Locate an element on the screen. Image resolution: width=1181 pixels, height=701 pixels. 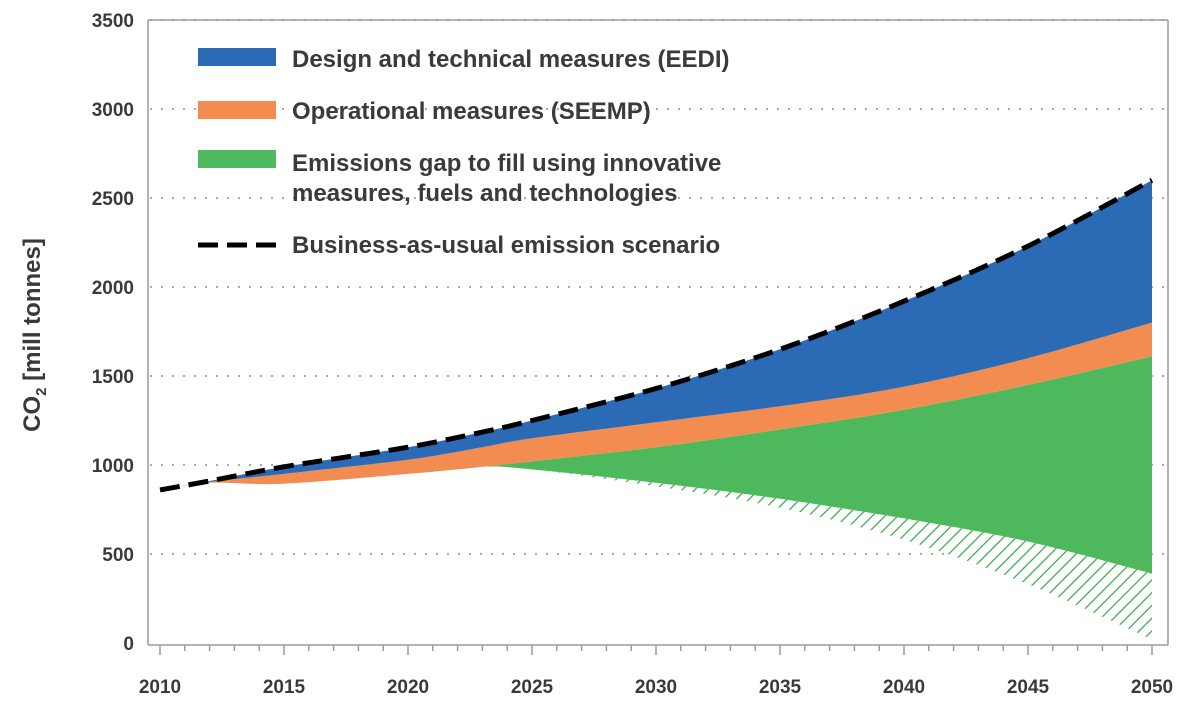
x-tick-label: 2045 is located at coordinates (1028, 687).